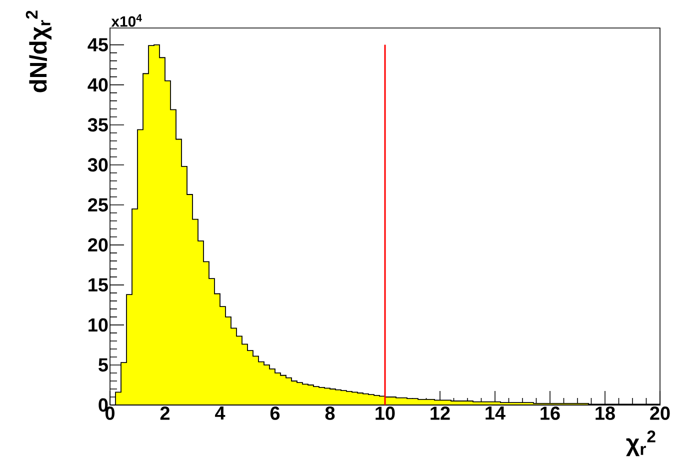  What do you see at coordinates (496, 413) in the screenshot?
I see `x-tick-label: 14` at bounding box center [496, 413].